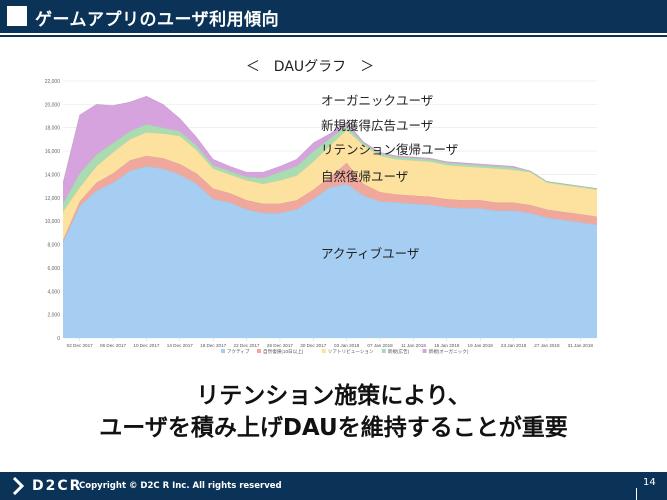 This screenshot has width=667, height=500. Describe the element at coordinates (213, 345) in the screenshot. I see `x-tick-label: 18 Dec 2017` at that location.